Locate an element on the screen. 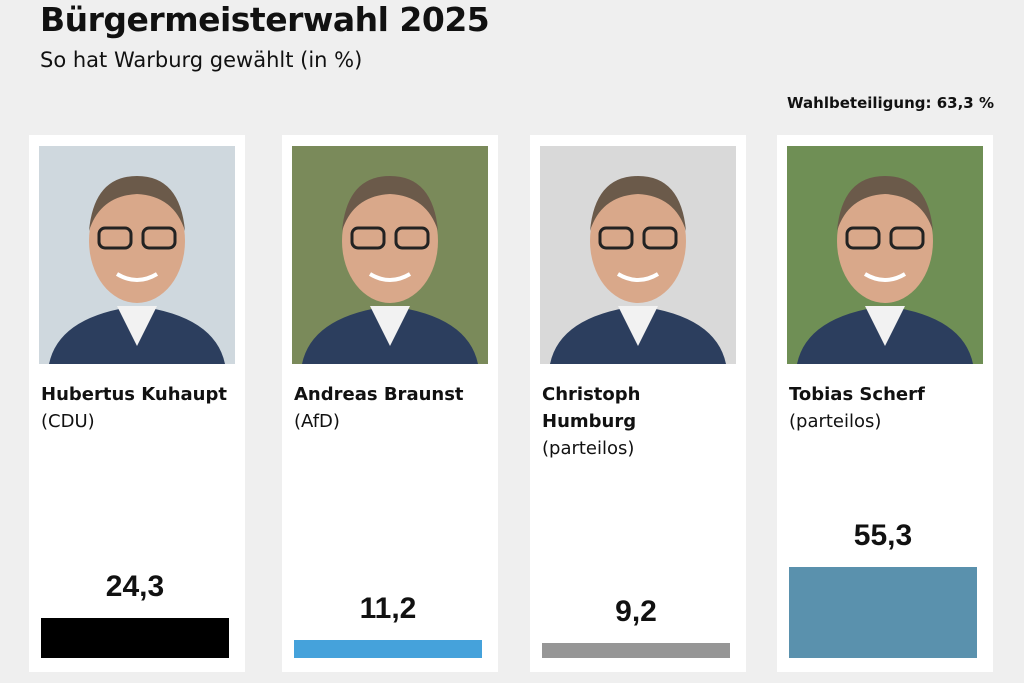 The width and height of the screenshot is (1024, 683). candidate-party: (AfD) is located at coordinates (317, 421).